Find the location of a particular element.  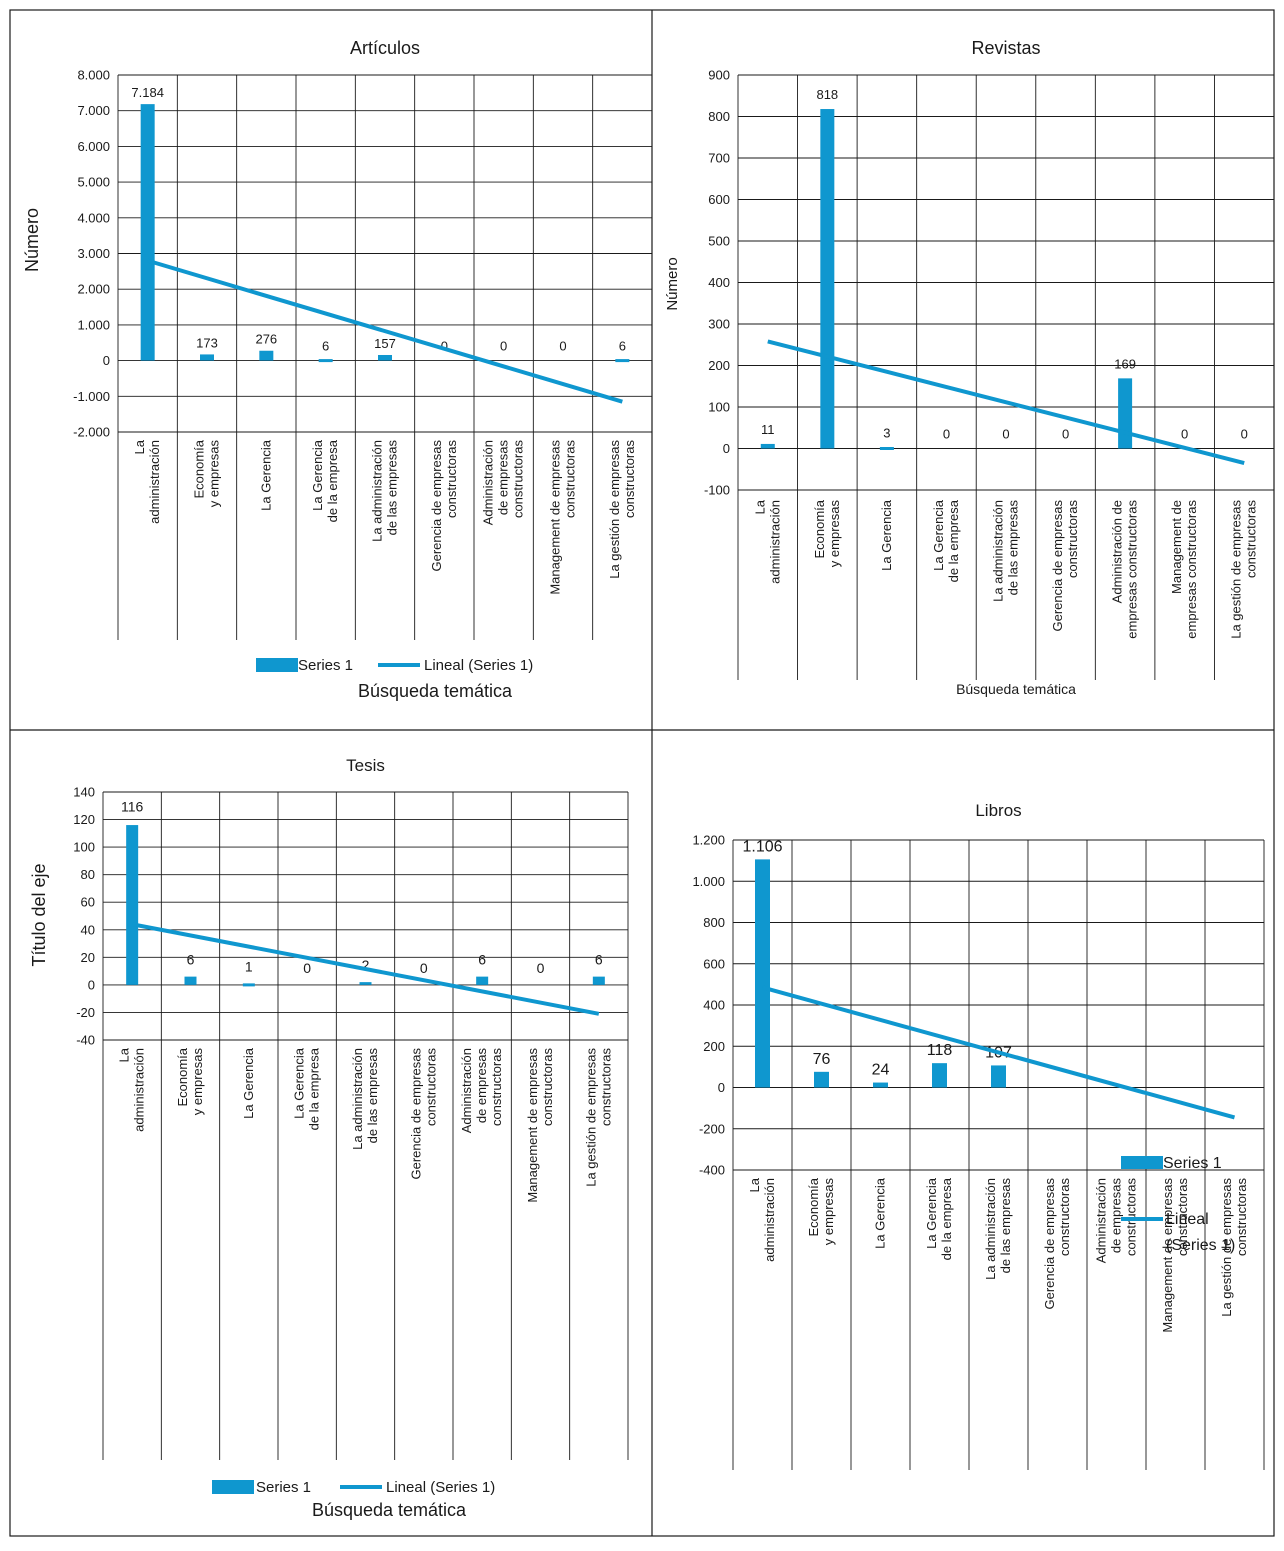

data-label: 169 is located at coordinates (1125, 363).